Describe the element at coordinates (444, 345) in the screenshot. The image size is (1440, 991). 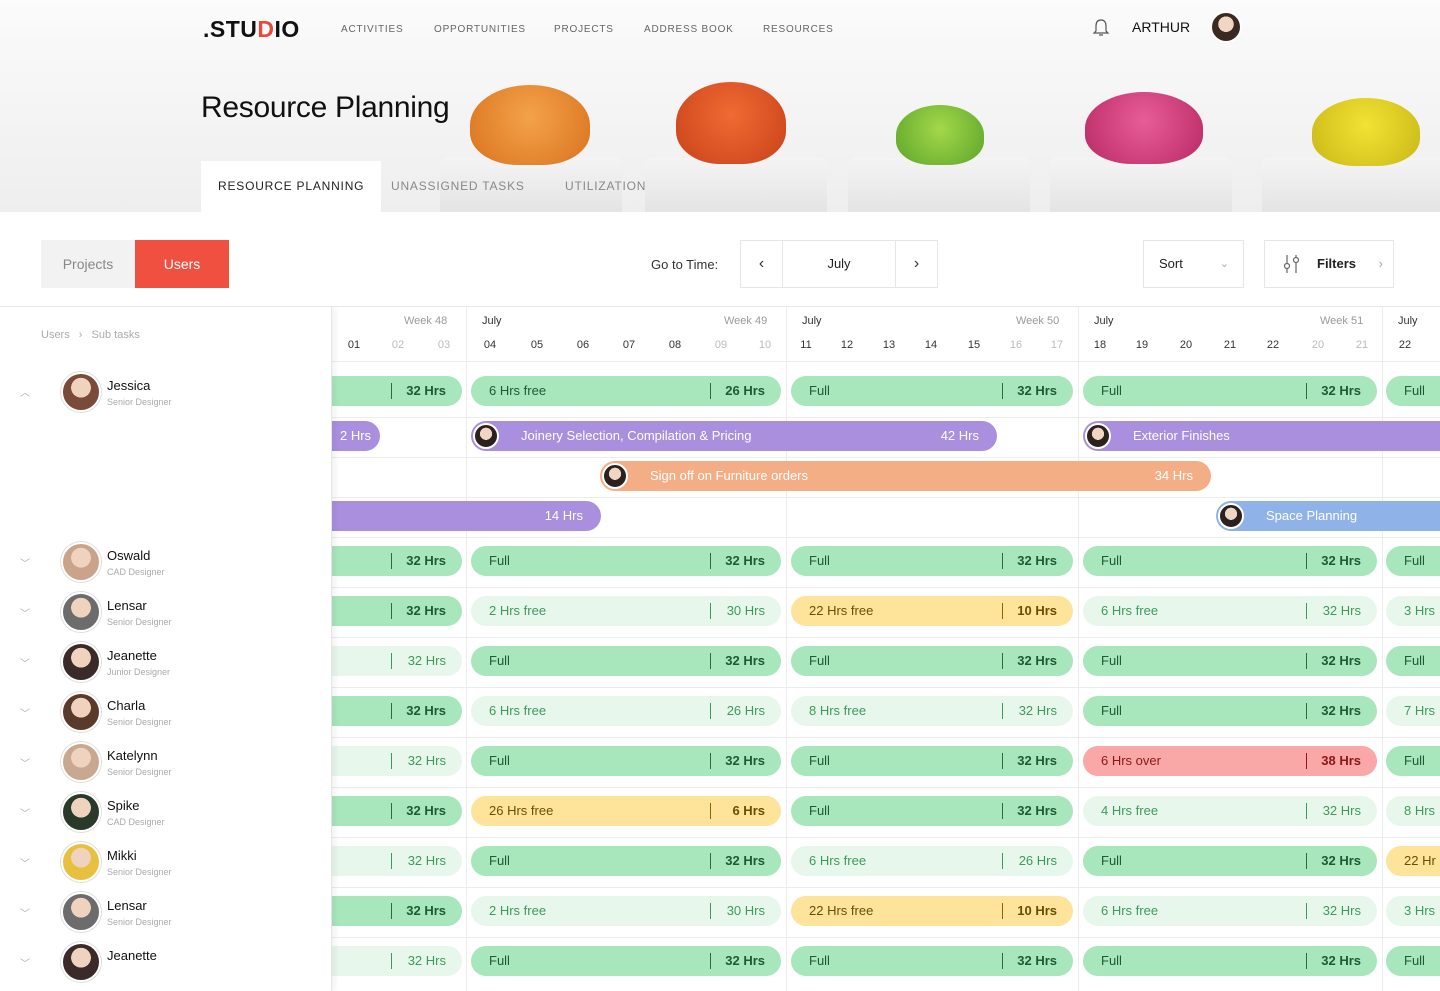
I see `day-label: 03` at that location.